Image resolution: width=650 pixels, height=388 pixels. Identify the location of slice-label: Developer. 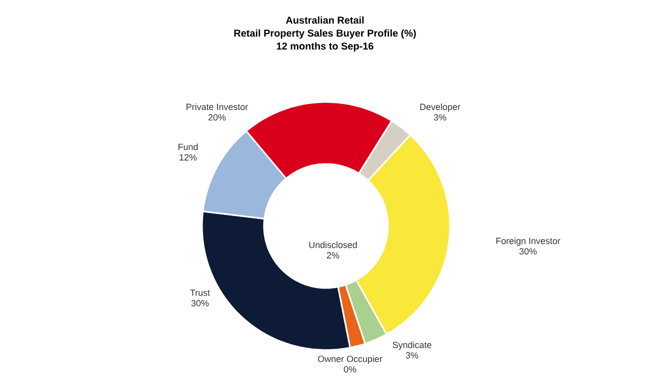
(440, 107).